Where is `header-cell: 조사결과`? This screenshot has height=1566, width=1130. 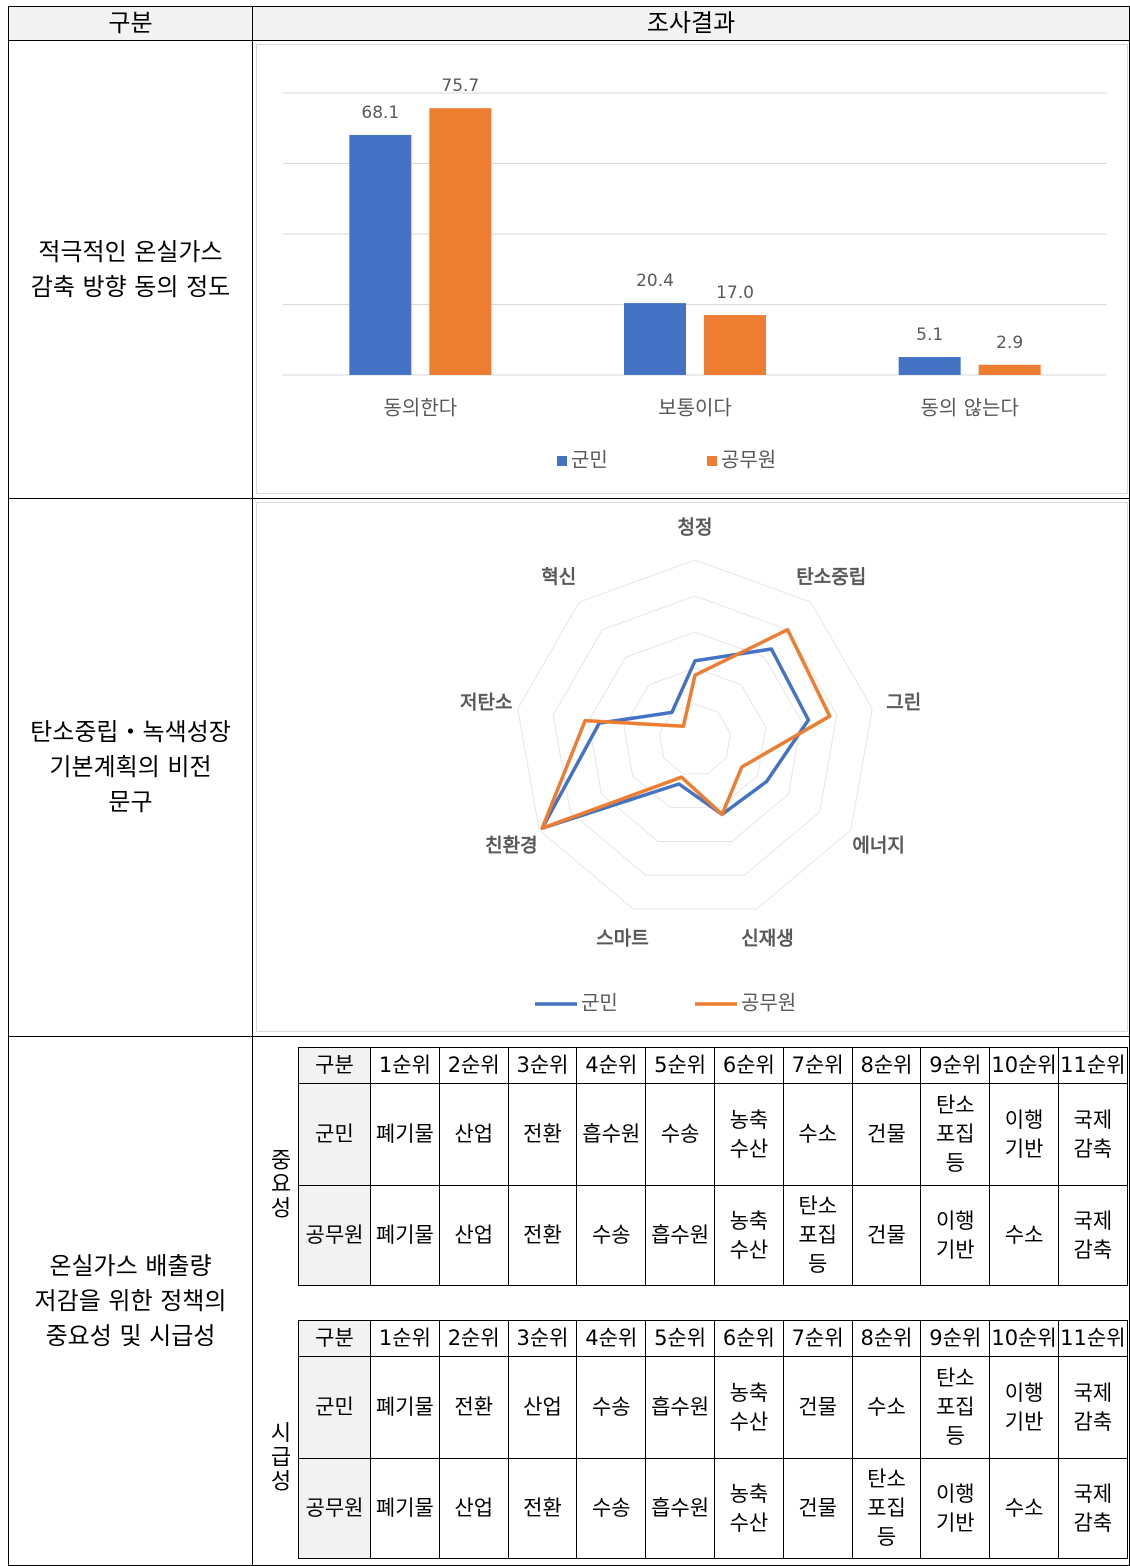
header-cell: 조사결과 is located at coordinates (691, 23).